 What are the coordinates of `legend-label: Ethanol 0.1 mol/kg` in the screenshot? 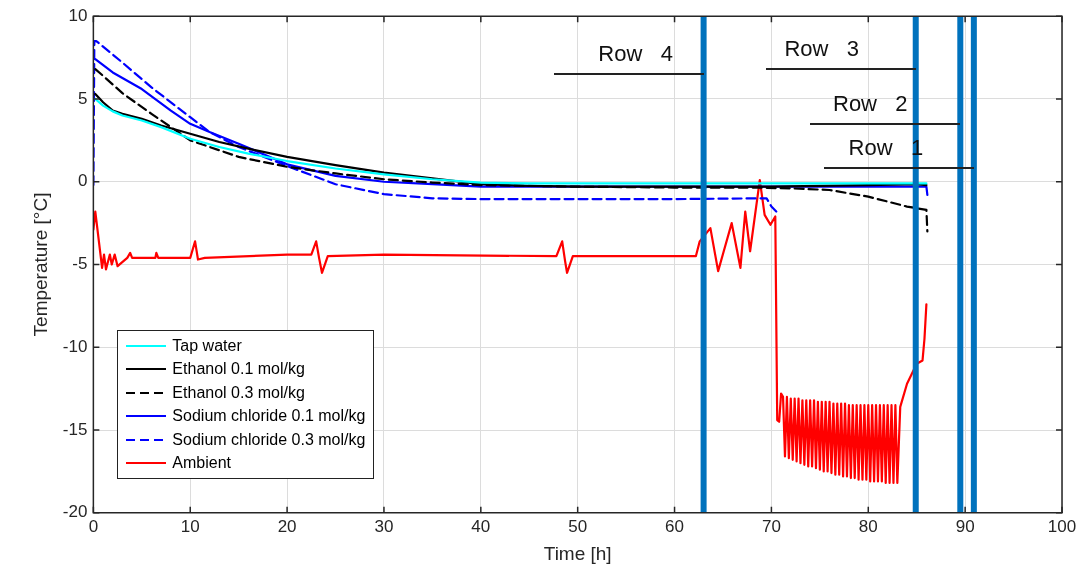 It's located at (238, 369).